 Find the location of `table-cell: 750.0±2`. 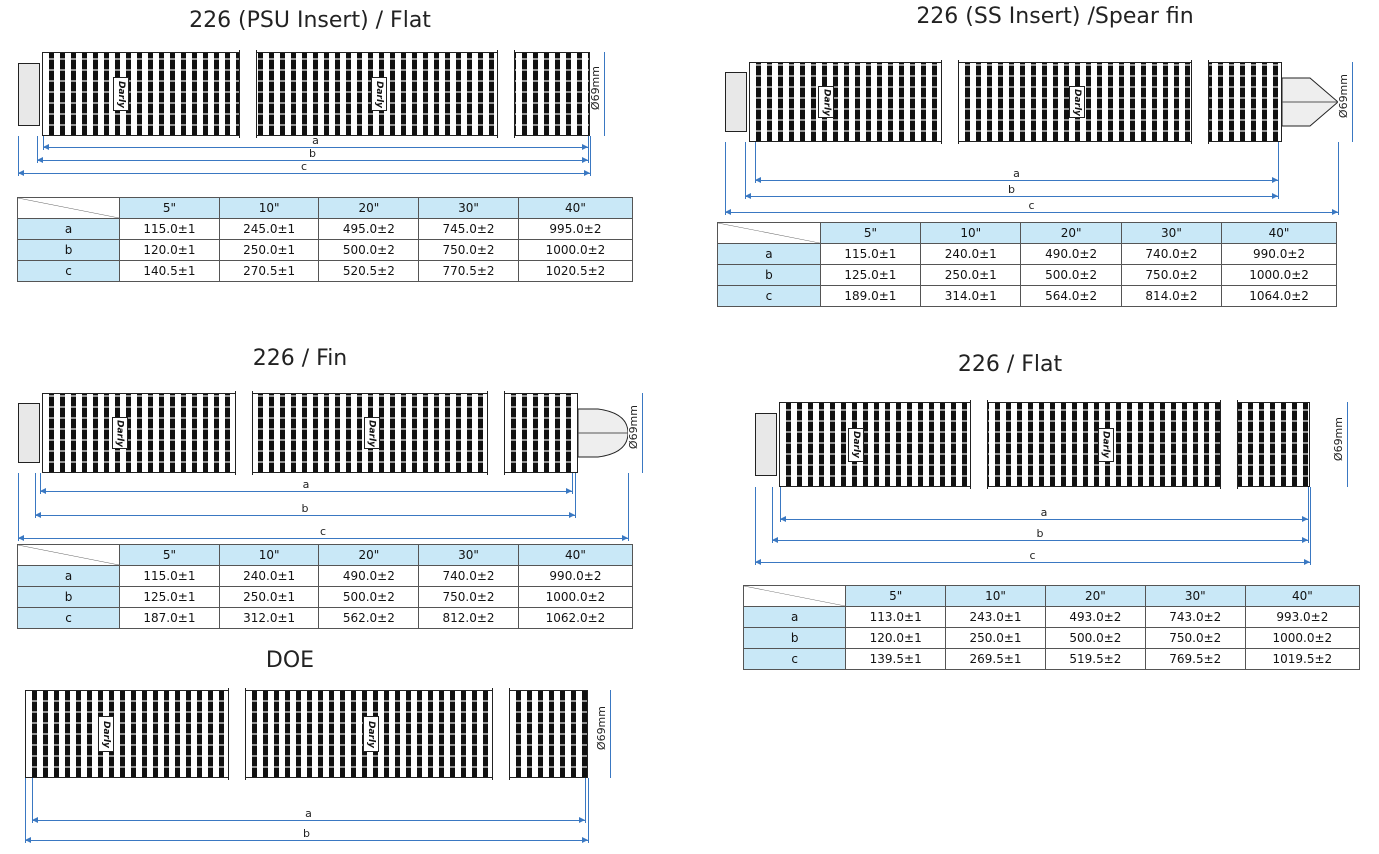

table-cell: 750.0±2 is located at coordinates (1171, 275).